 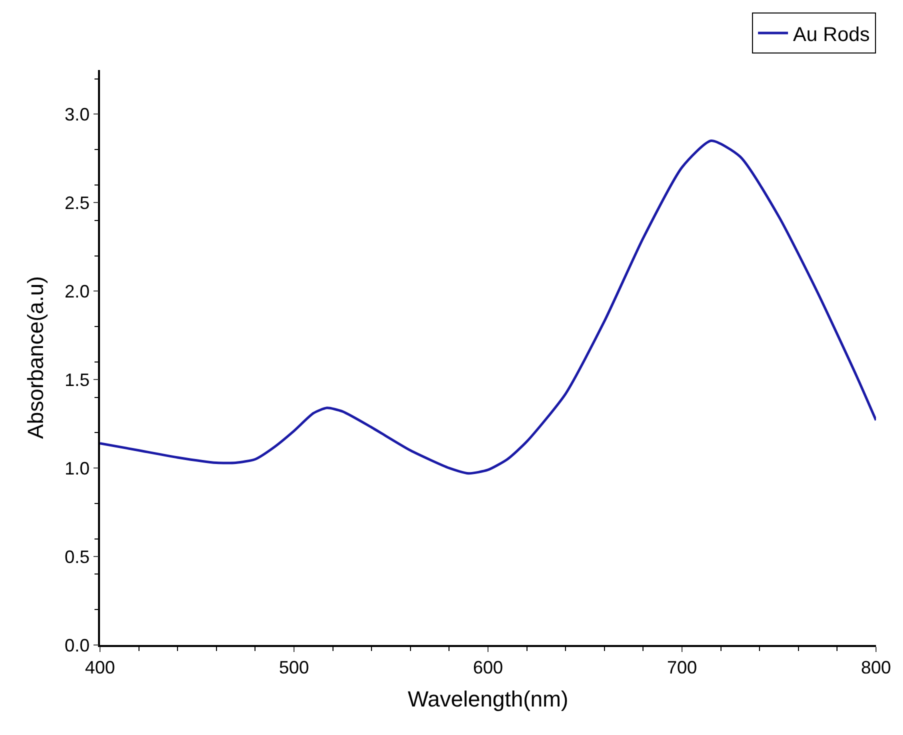 What do you see at coordinates (77, 380) in the screenshot?
I see `y-tick-label: 1.5` at bounding box center [77, 380].